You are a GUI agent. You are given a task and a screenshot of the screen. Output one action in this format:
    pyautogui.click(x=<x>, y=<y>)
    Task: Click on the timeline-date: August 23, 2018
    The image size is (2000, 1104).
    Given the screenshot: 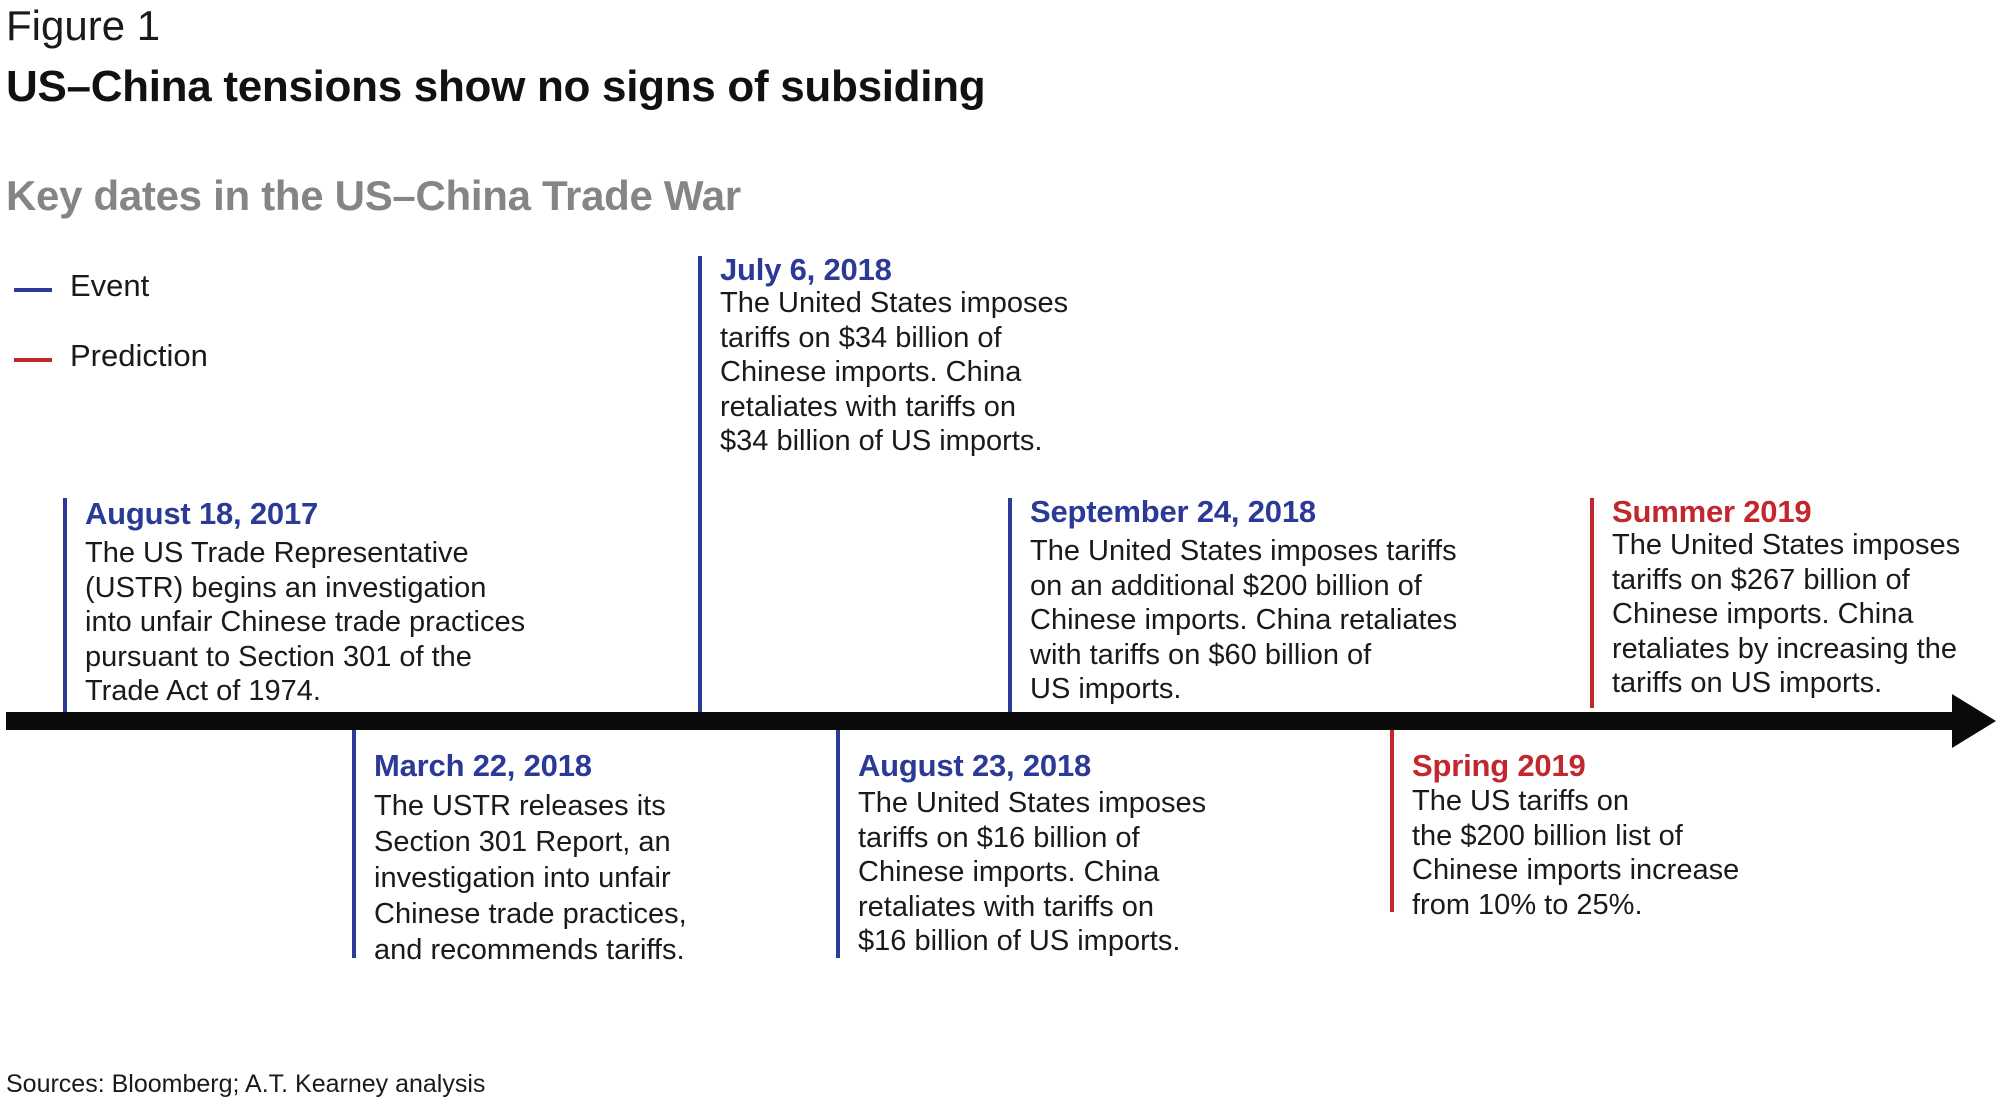 What is the action you would take?
    pyautogui.click(x=975, y=765)
    